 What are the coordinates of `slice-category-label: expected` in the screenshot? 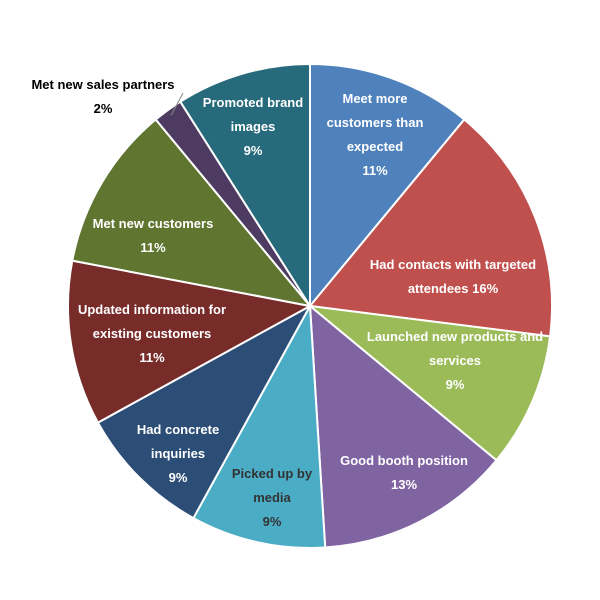 It's located at (375, 146).